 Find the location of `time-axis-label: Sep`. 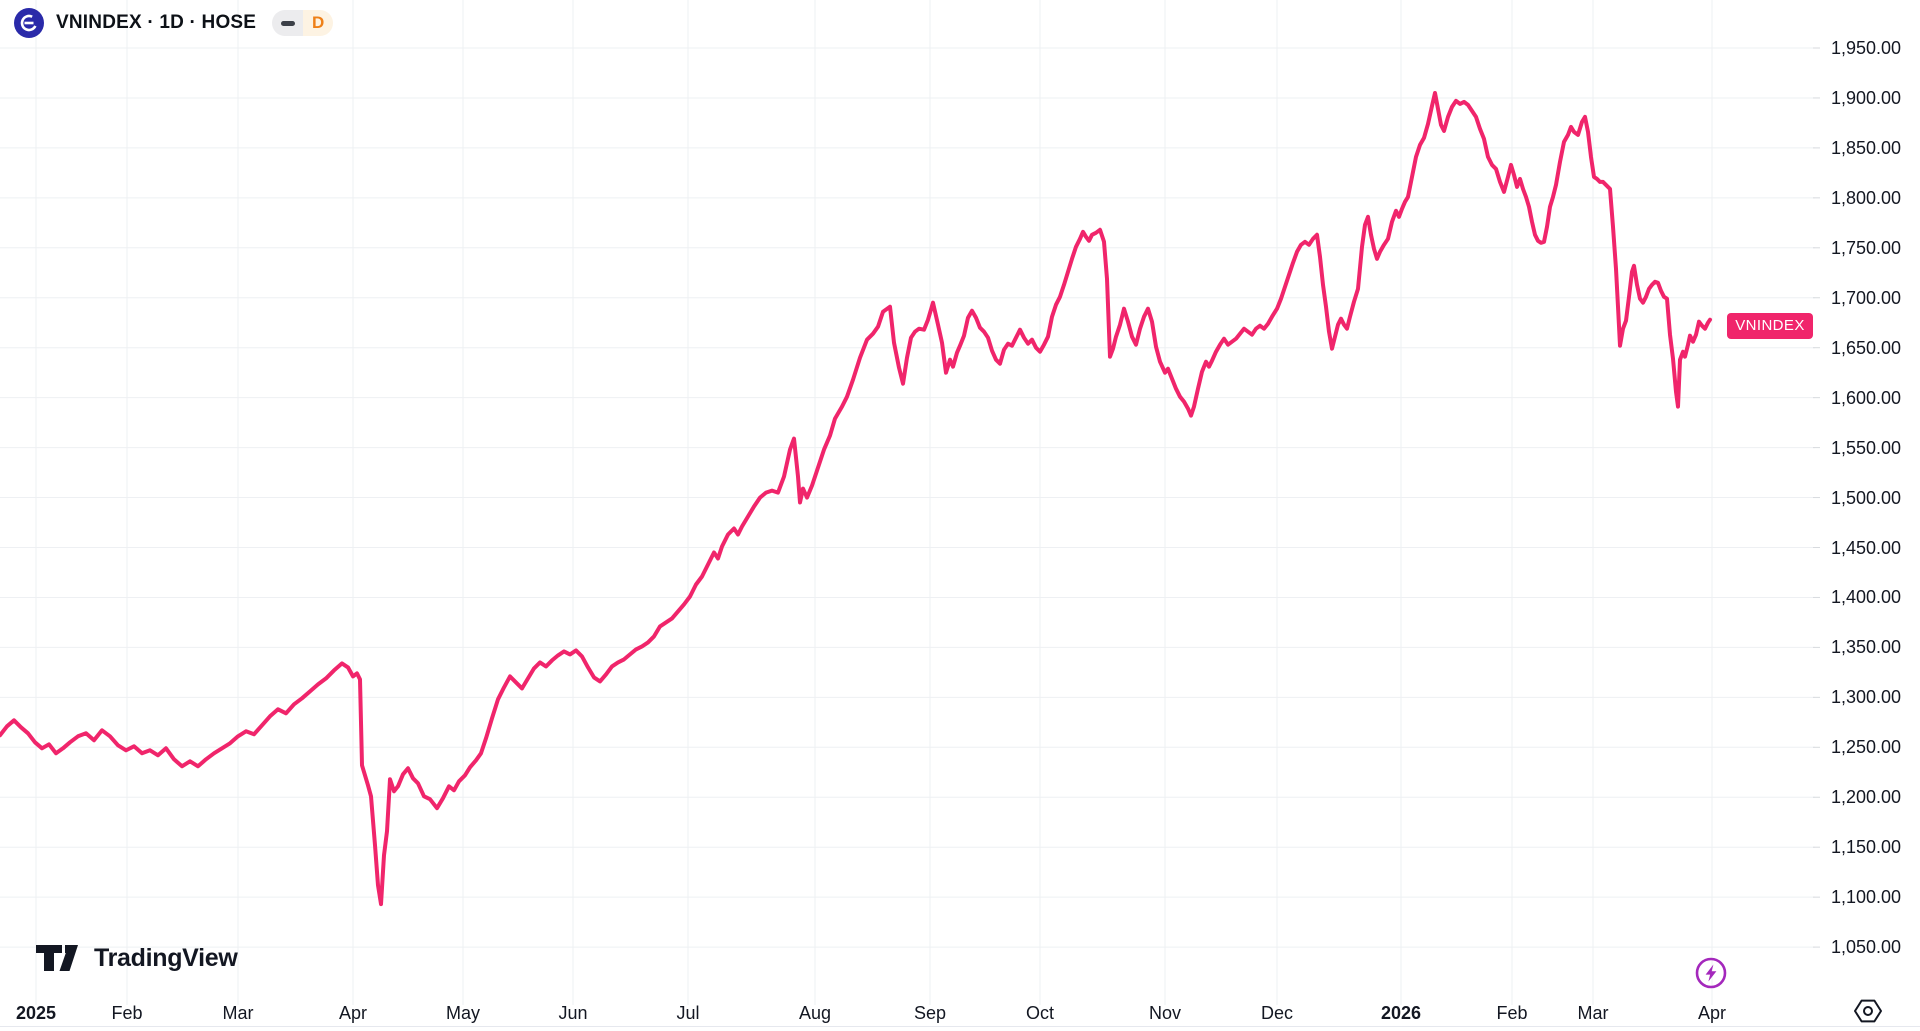

time-axis-label: Sep is located at coordinates (930, 1013).